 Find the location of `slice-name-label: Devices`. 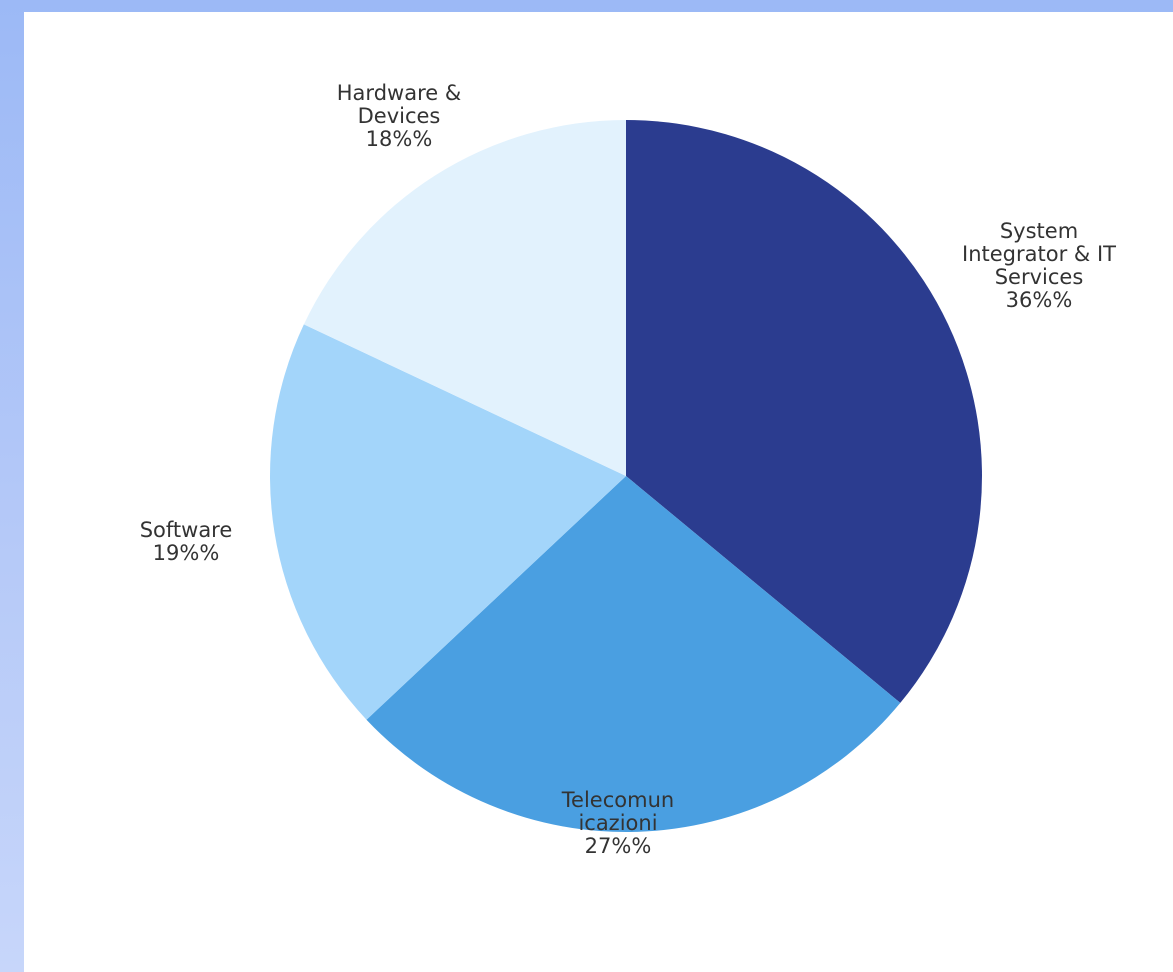

slice-name-label: Devices is located at coordinates (399, 116).